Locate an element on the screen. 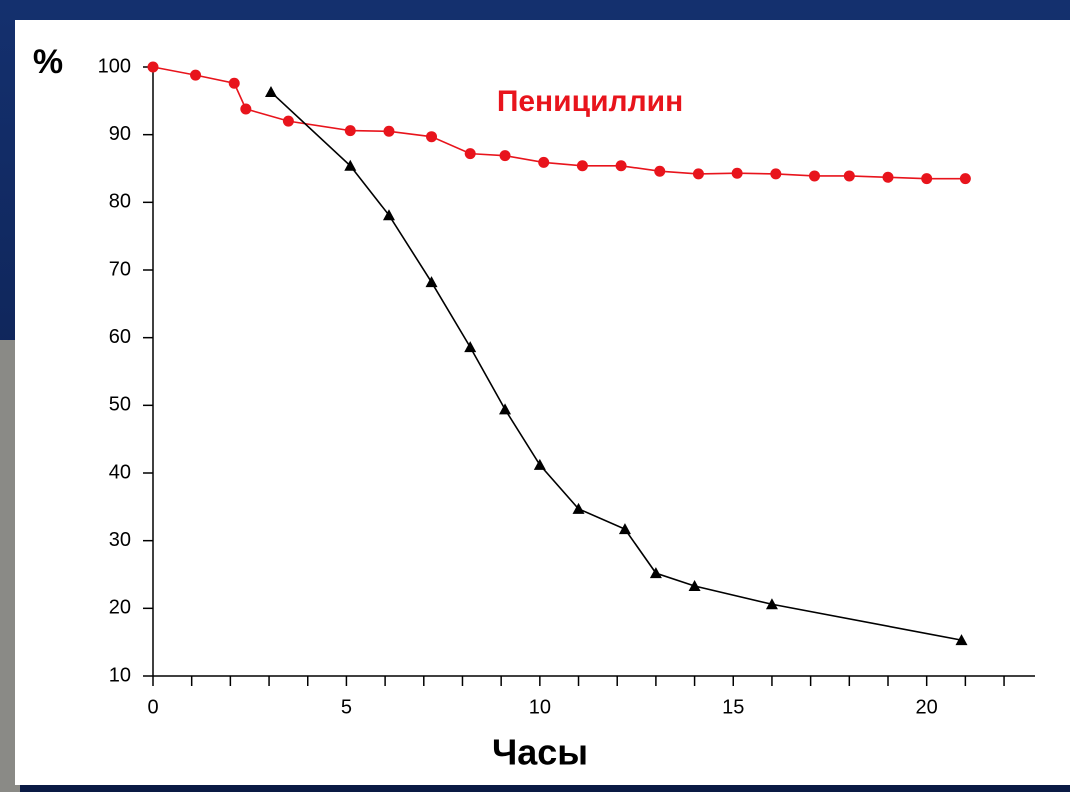 Image resolution: width=1070 pixels, height=792 pixels. x-tick-label: 20 is located at coordinates (927, 707).